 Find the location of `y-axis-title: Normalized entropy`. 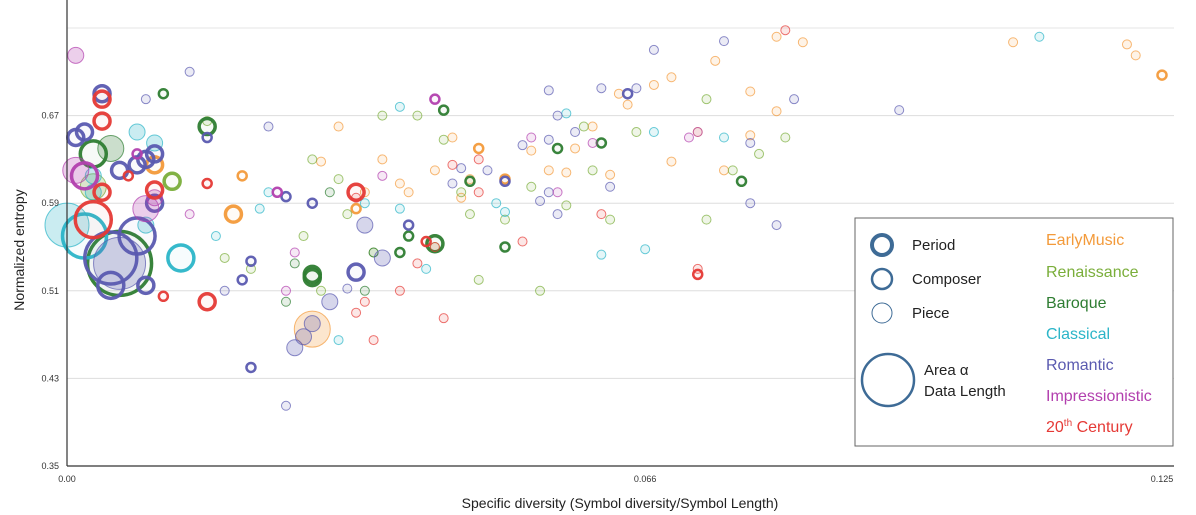

y-axis-title: Normalized entropy is located at coordinates (19, 249).